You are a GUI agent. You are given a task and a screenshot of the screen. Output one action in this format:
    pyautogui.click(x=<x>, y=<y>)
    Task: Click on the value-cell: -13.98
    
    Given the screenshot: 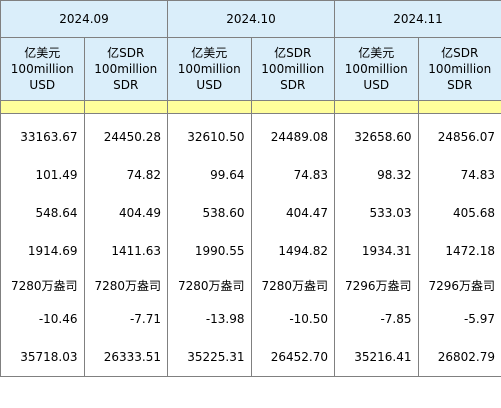 What is the action you would take?
    pyautogui.click(x=209, y=319)
    